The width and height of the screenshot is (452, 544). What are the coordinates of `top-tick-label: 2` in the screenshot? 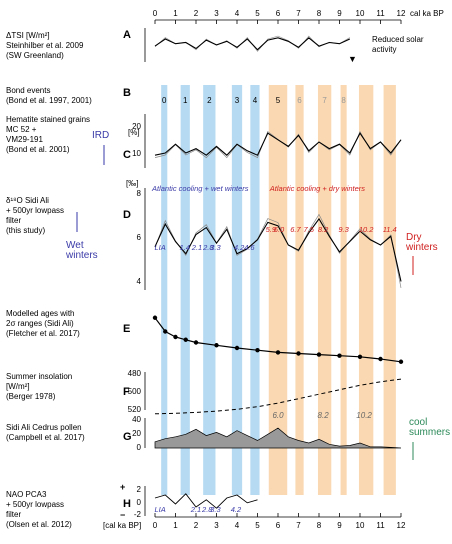 It's located at (196, 13).